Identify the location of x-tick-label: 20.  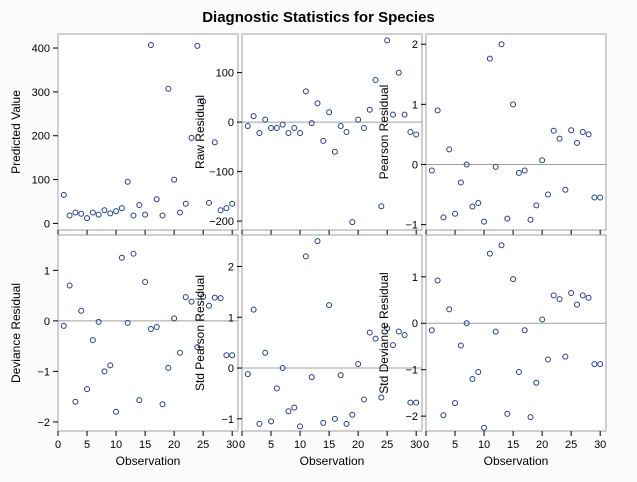
(542, 445).